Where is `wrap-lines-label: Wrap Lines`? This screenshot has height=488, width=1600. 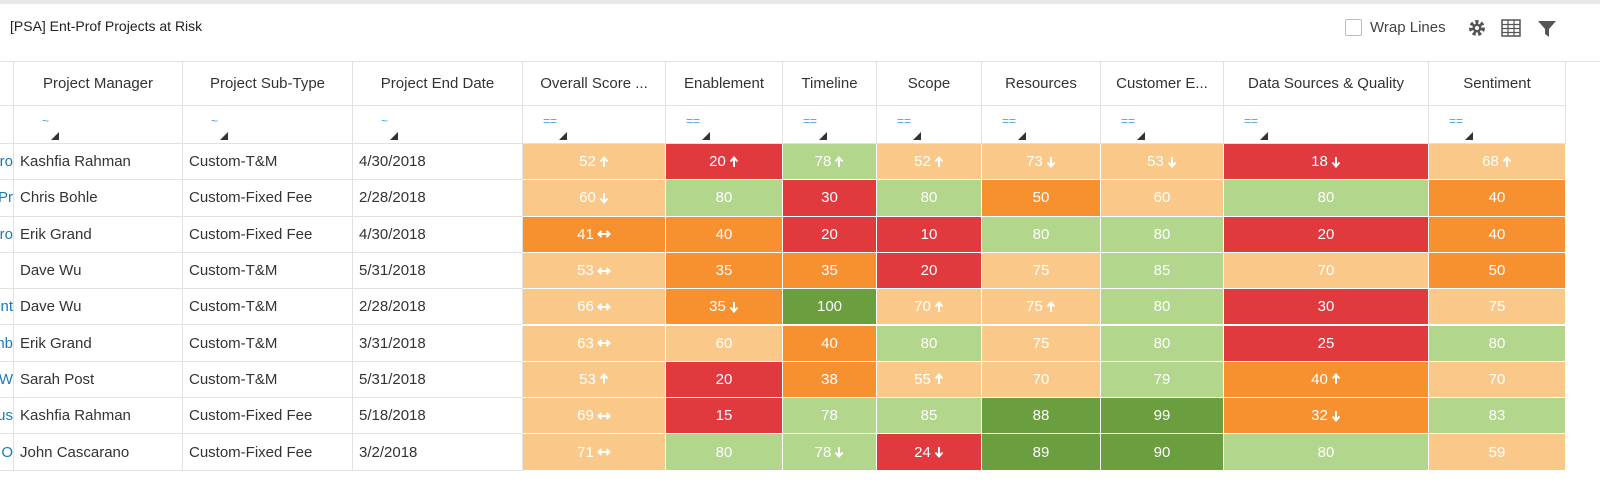
wrap-lines-label: Wrap Lines is located at coordinates (1408, 27).